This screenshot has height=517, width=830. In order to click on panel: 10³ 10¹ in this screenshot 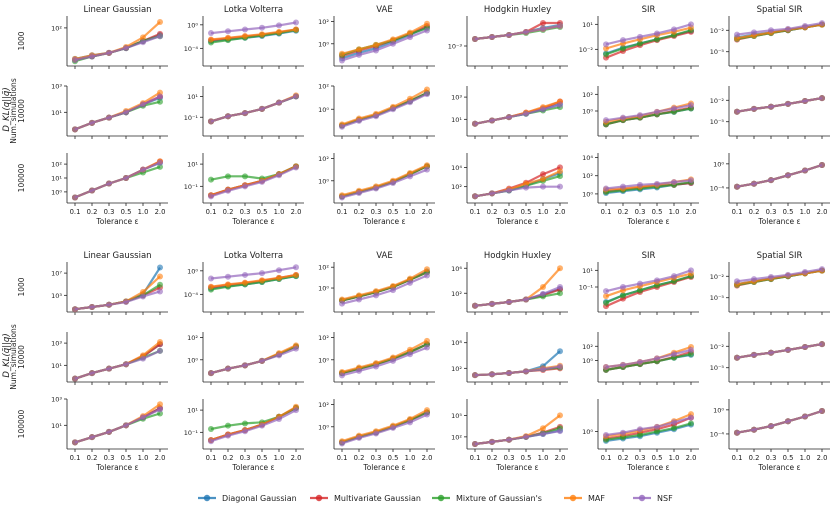, I will do `click(109, 111)`.